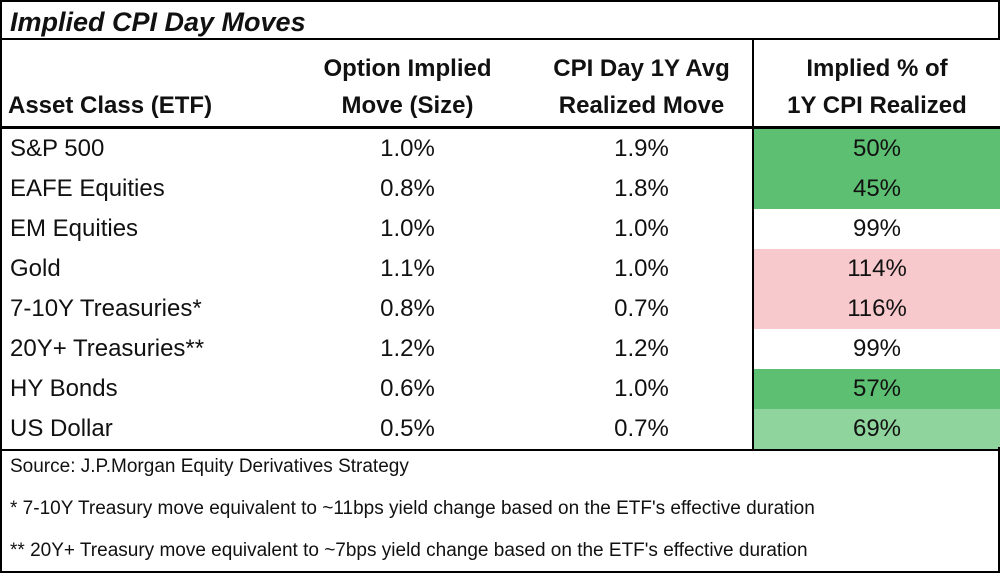  What do you see at coordinates (641, 148) in the screenshot?
I see `table-cell: 1.9%` at bounding box center [641, 148].